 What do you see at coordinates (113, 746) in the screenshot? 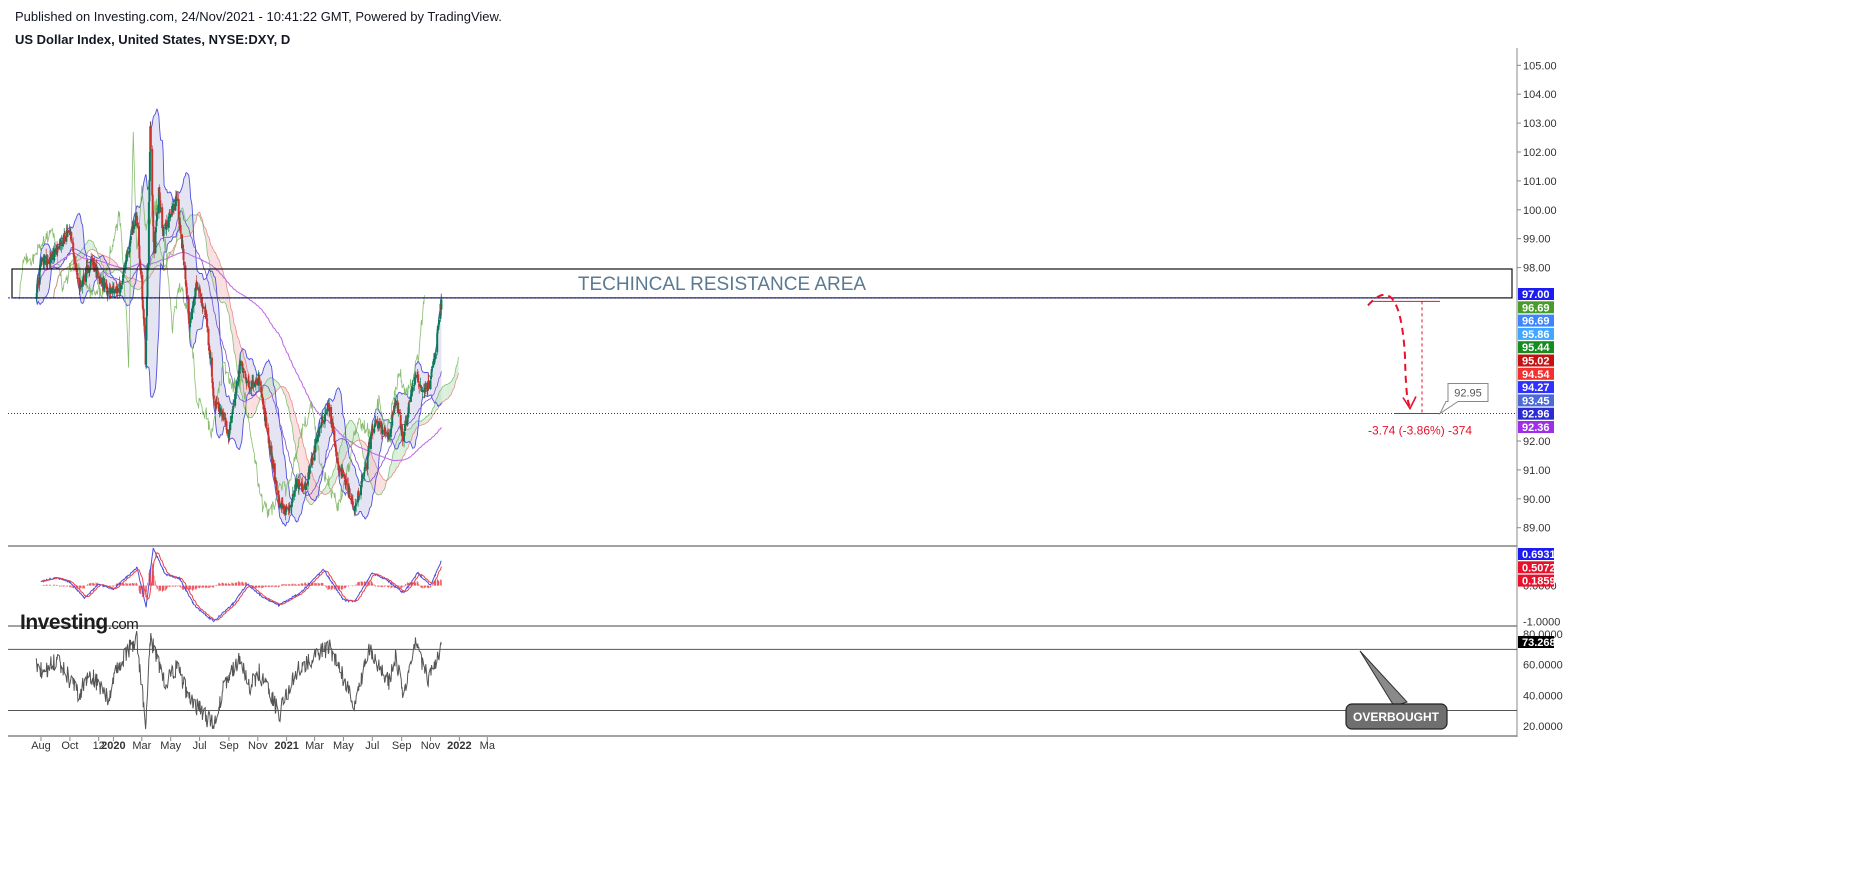
I see `time-tick-label: 2020` at bounding box center [113, 746].